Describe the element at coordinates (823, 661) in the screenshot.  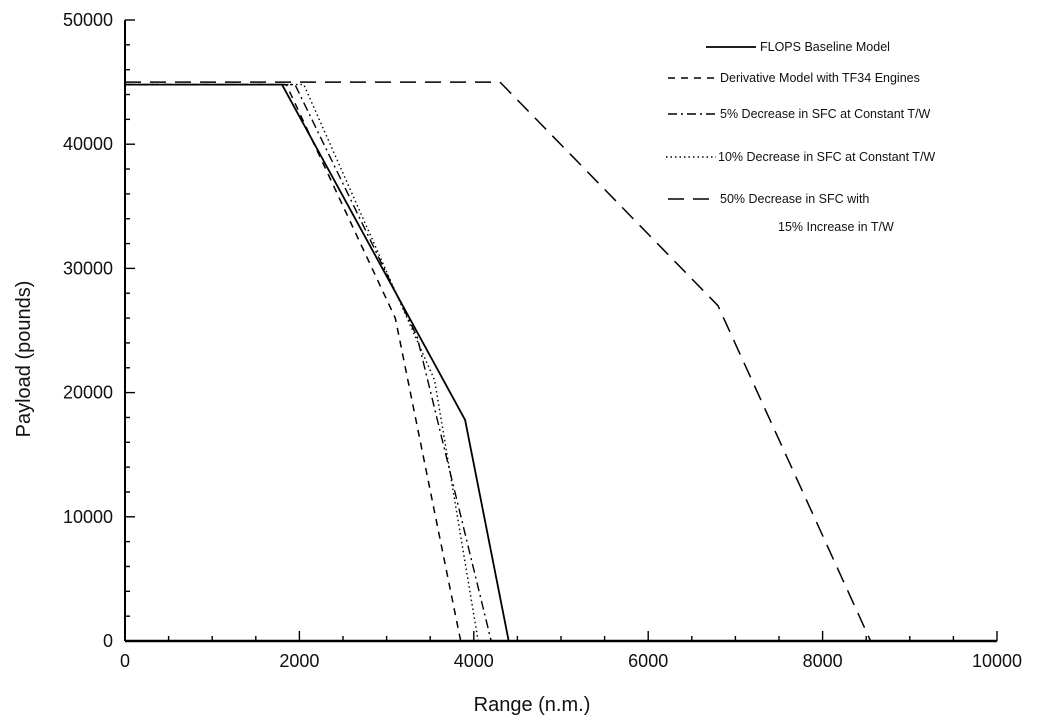
I see `x-tick-label: 8000` at that location.